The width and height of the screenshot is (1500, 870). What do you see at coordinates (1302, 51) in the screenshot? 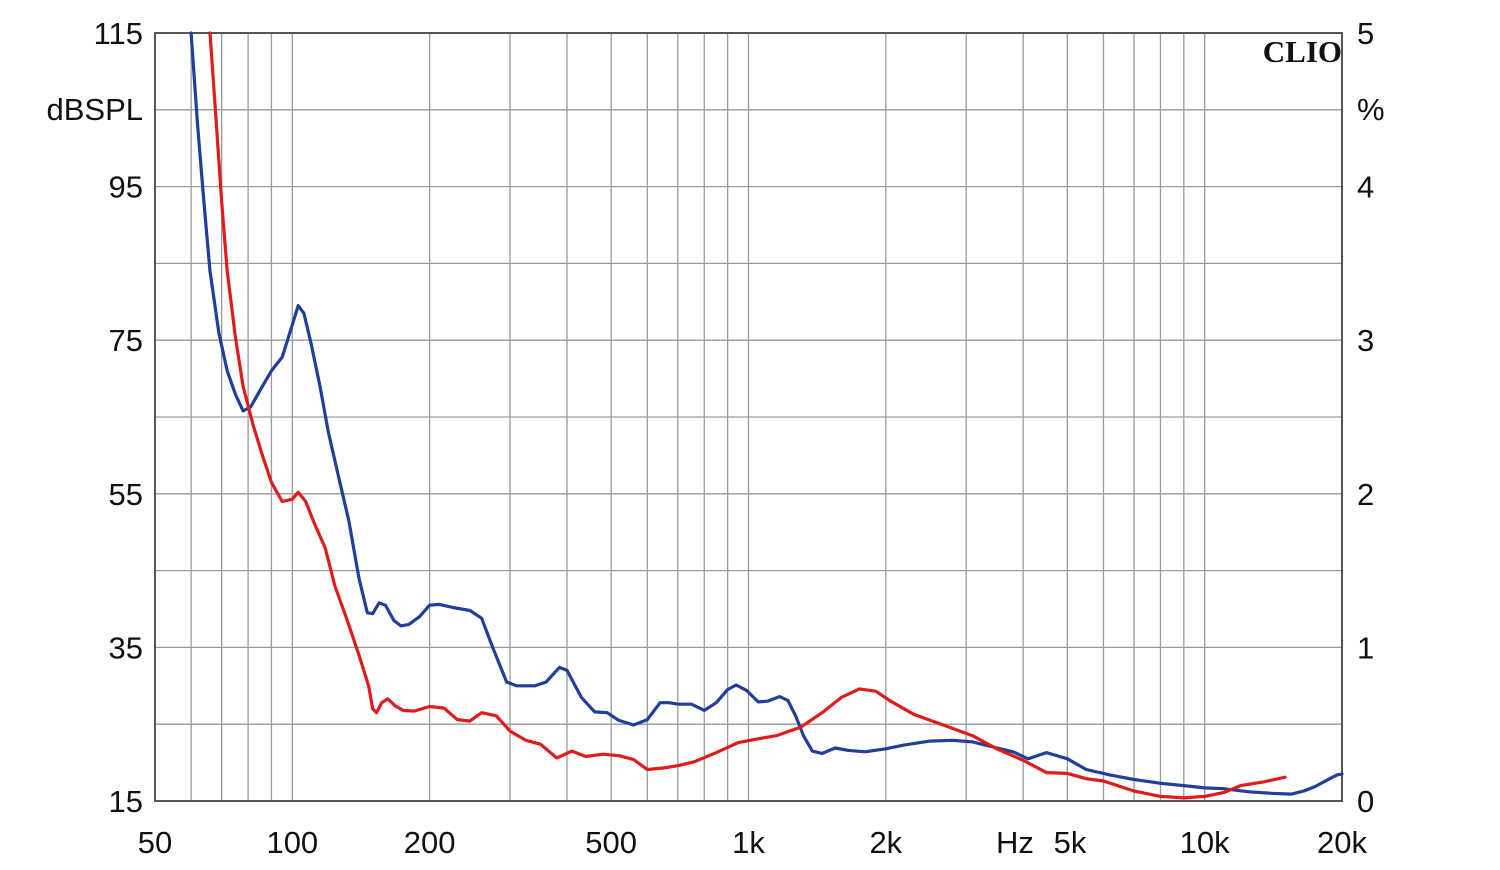
I see `brand-label: CLIO` at bounding box center [1302, 51].